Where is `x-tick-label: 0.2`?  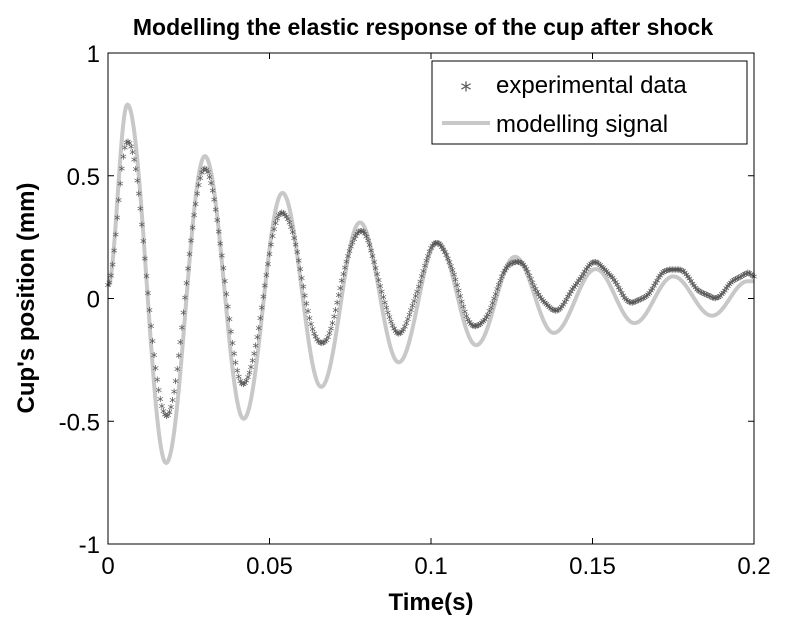 x-tick-label: 0.2 is located at coordinates (753, 566).